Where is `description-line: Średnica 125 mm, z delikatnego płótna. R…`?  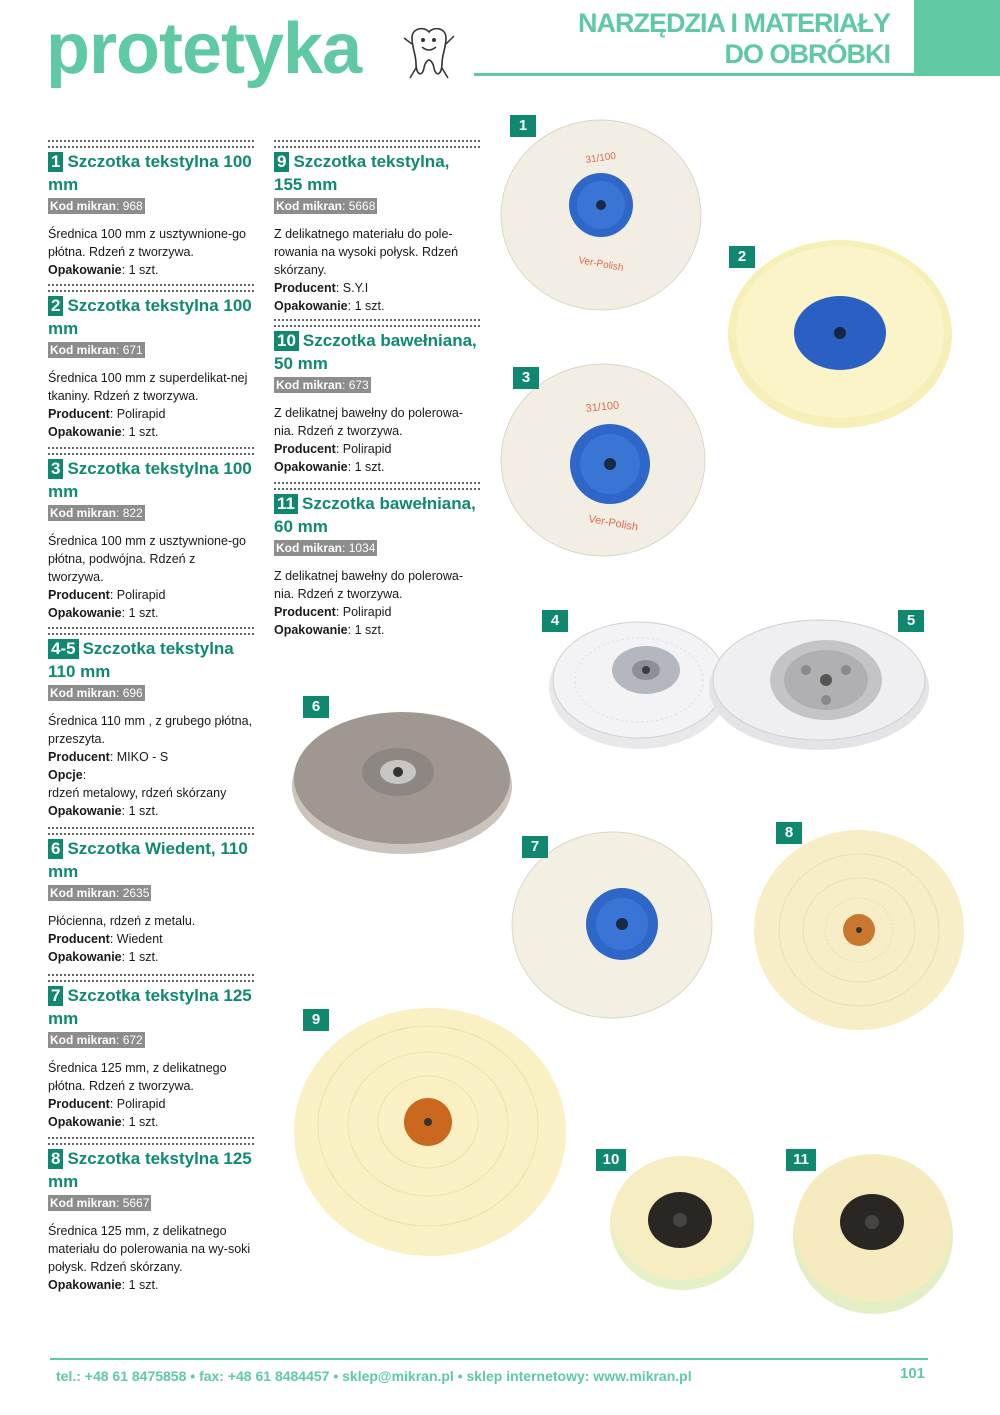 description-line: Średnica 125 mm, z delikatnego płótna. R… is located at coordinates (151, 1077).